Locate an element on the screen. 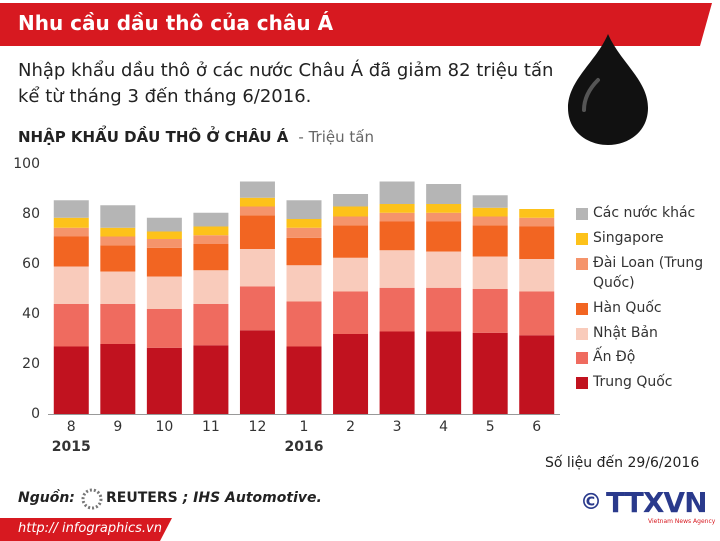 This screenshot has width=720, height=541. x-tick-label: 11 is located at coordinates (211, 427).